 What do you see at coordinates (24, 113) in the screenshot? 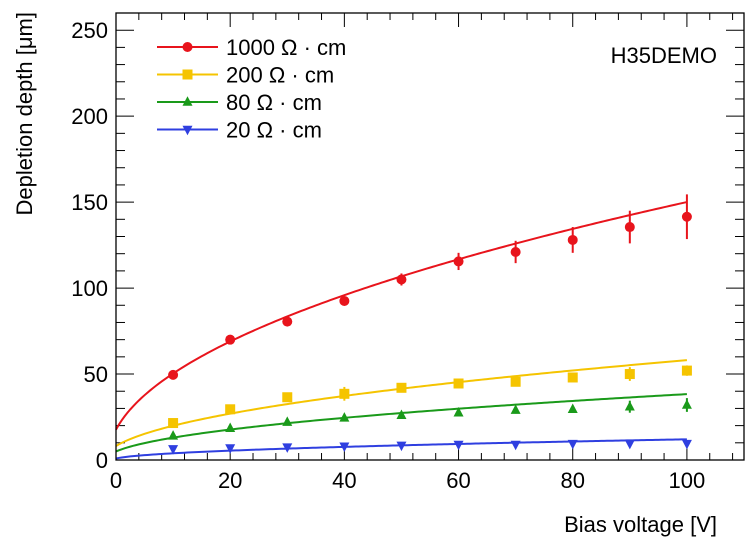
I see `y-axis-label: Depletion depth [μm]` at bounding box center [24, 113].